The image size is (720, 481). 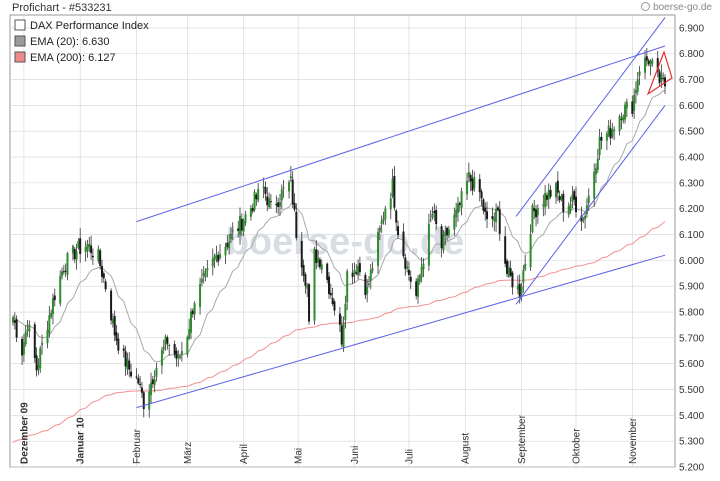 What do you see at coordinates (522, 439) in the screenshot?
I see `x-tick-label: September` at bounding box center [522, 439].